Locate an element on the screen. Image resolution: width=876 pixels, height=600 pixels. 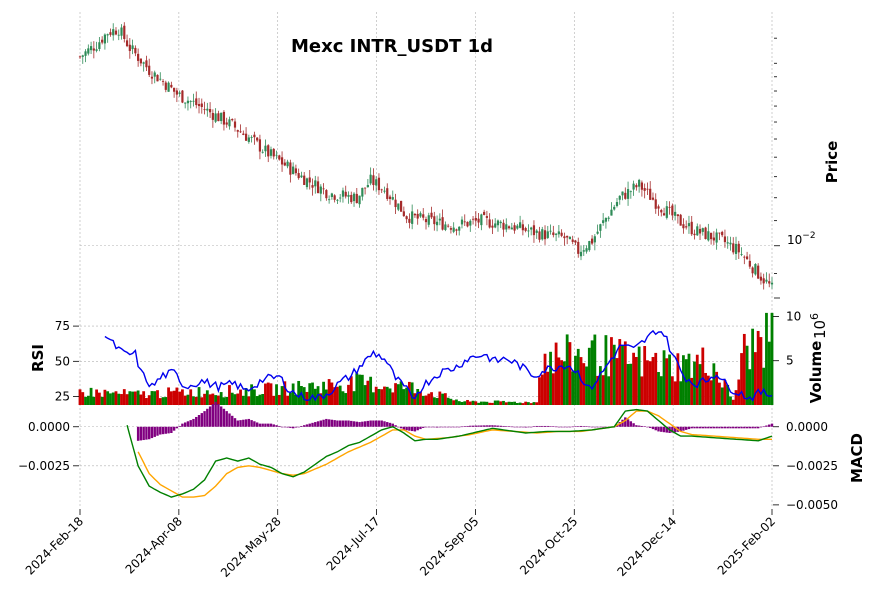
macd-tick-label-right: 0.0000 is located at coordinates (807, 427).